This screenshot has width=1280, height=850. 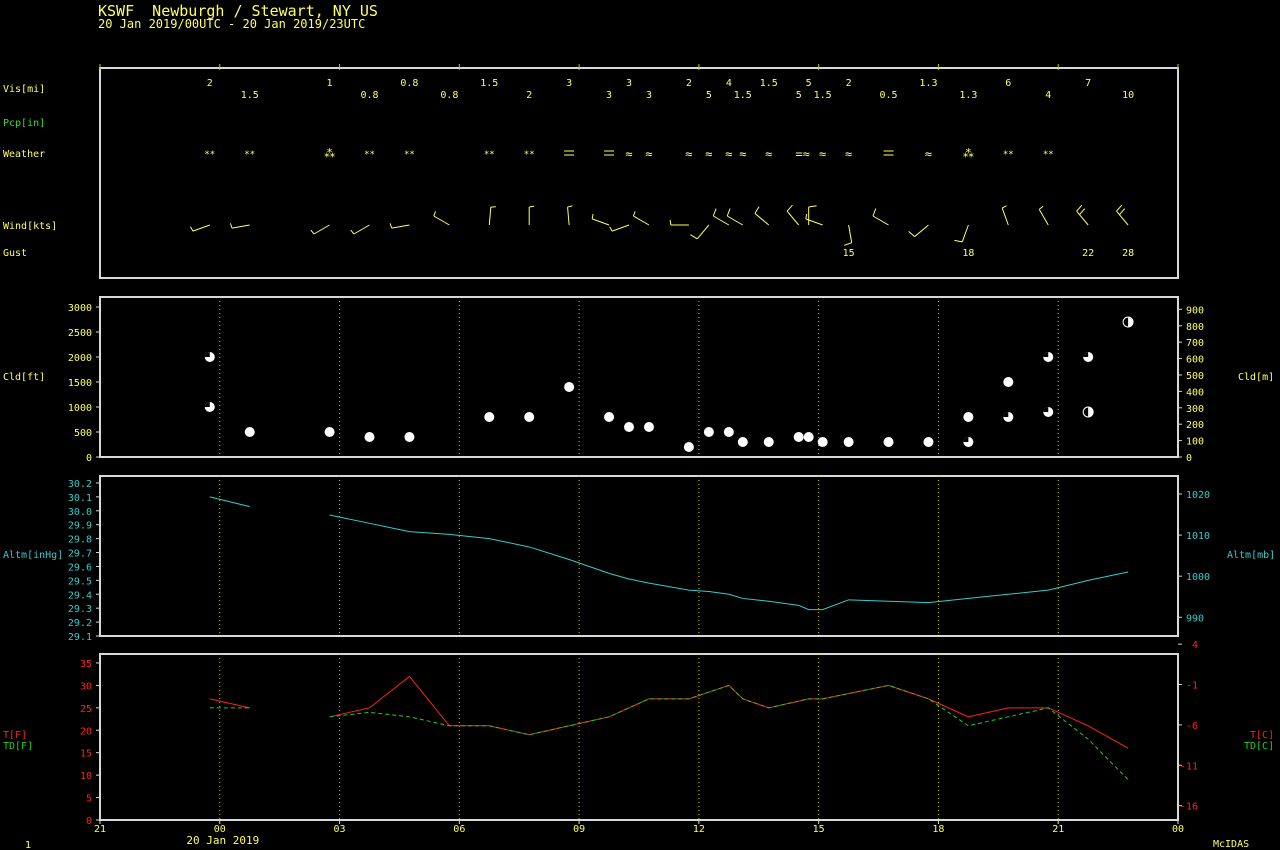 What do you see at coordinates (938, 829) in the screenshot?
I see `time-tick-label: 18` at bounding box center [938, 829].